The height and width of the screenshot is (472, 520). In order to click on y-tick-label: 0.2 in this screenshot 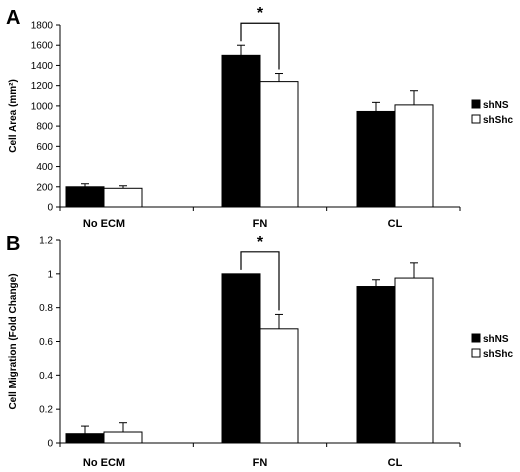, I will do `click(46, 410)`.